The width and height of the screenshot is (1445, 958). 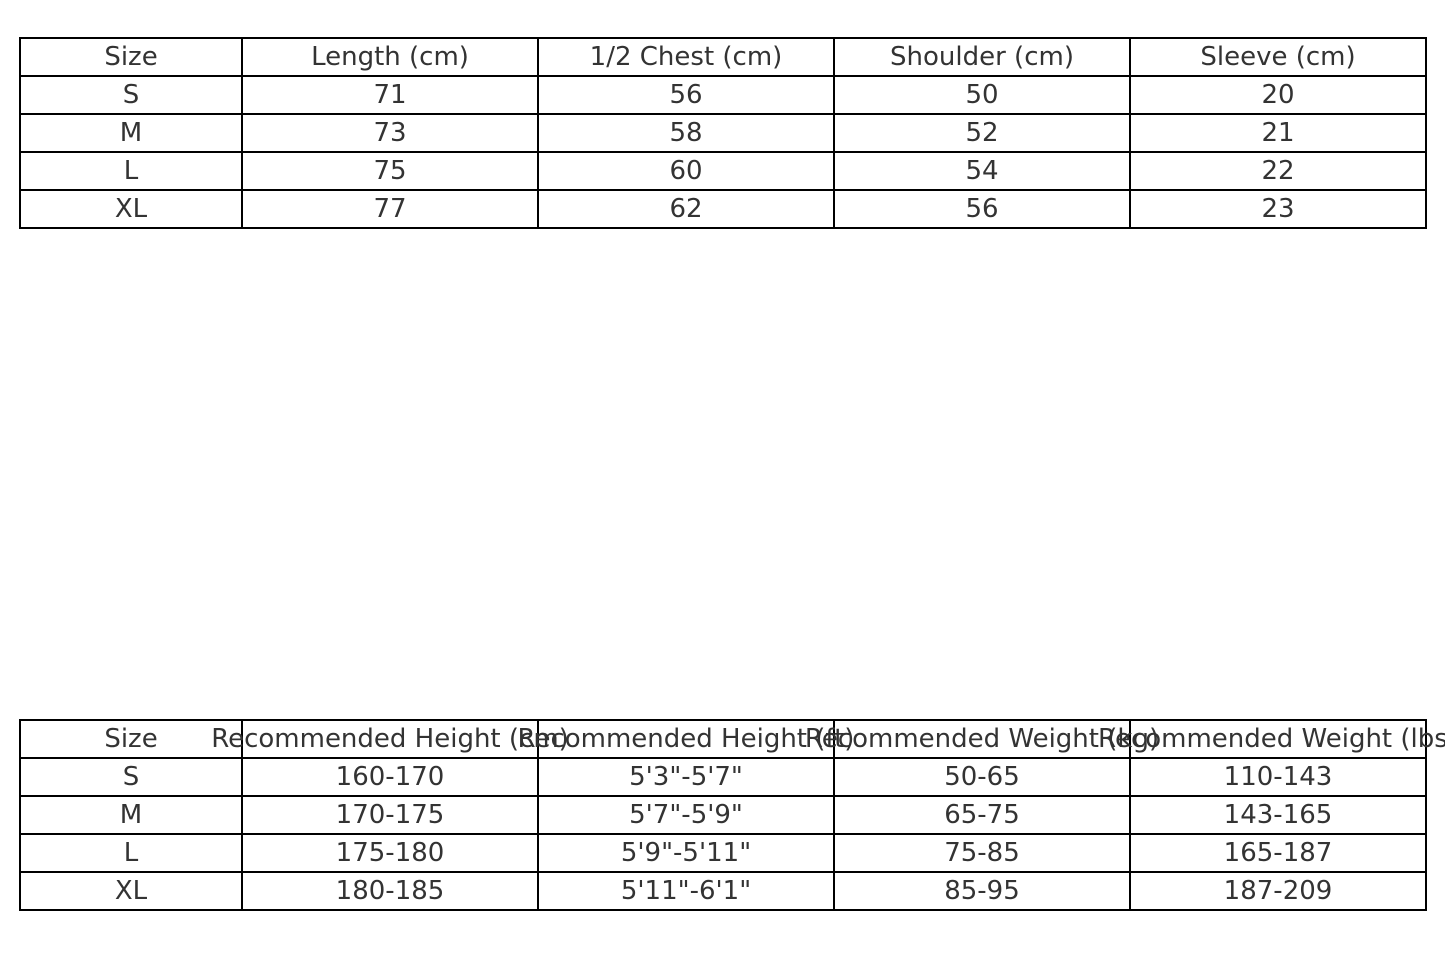 I want to click on table-row: S 71 56 50 20, so click(x=723, y=95).